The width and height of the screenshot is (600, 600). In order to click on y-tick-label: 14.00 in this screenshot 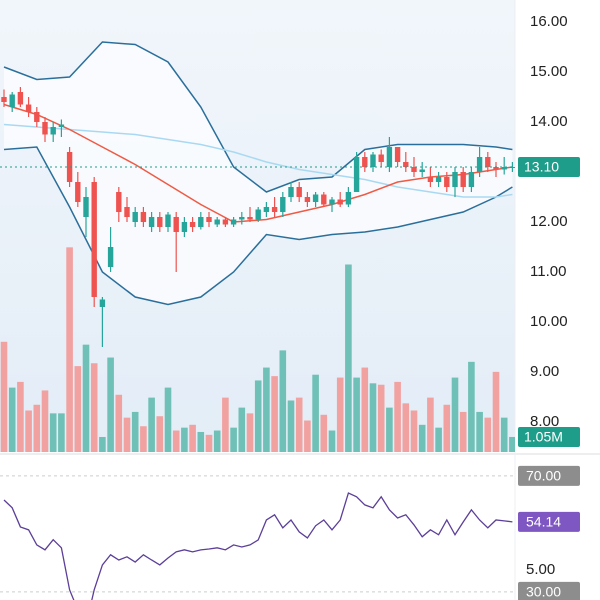, I will do `click(549, 121)`.